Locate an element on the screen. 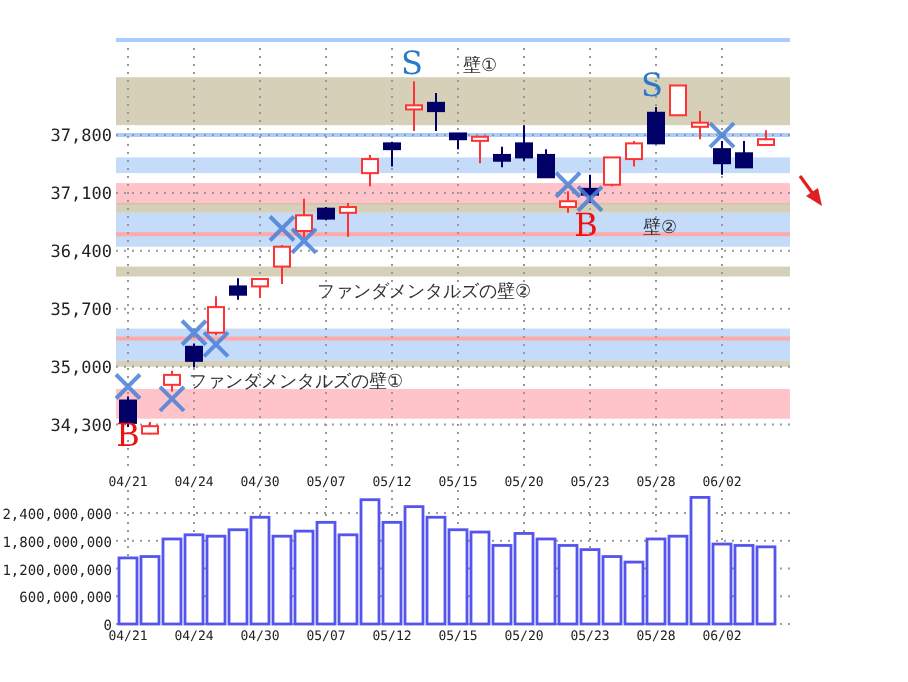 This screenshot has width=908, height=682. band-label: 壁② is located at coordinates (660, 227).